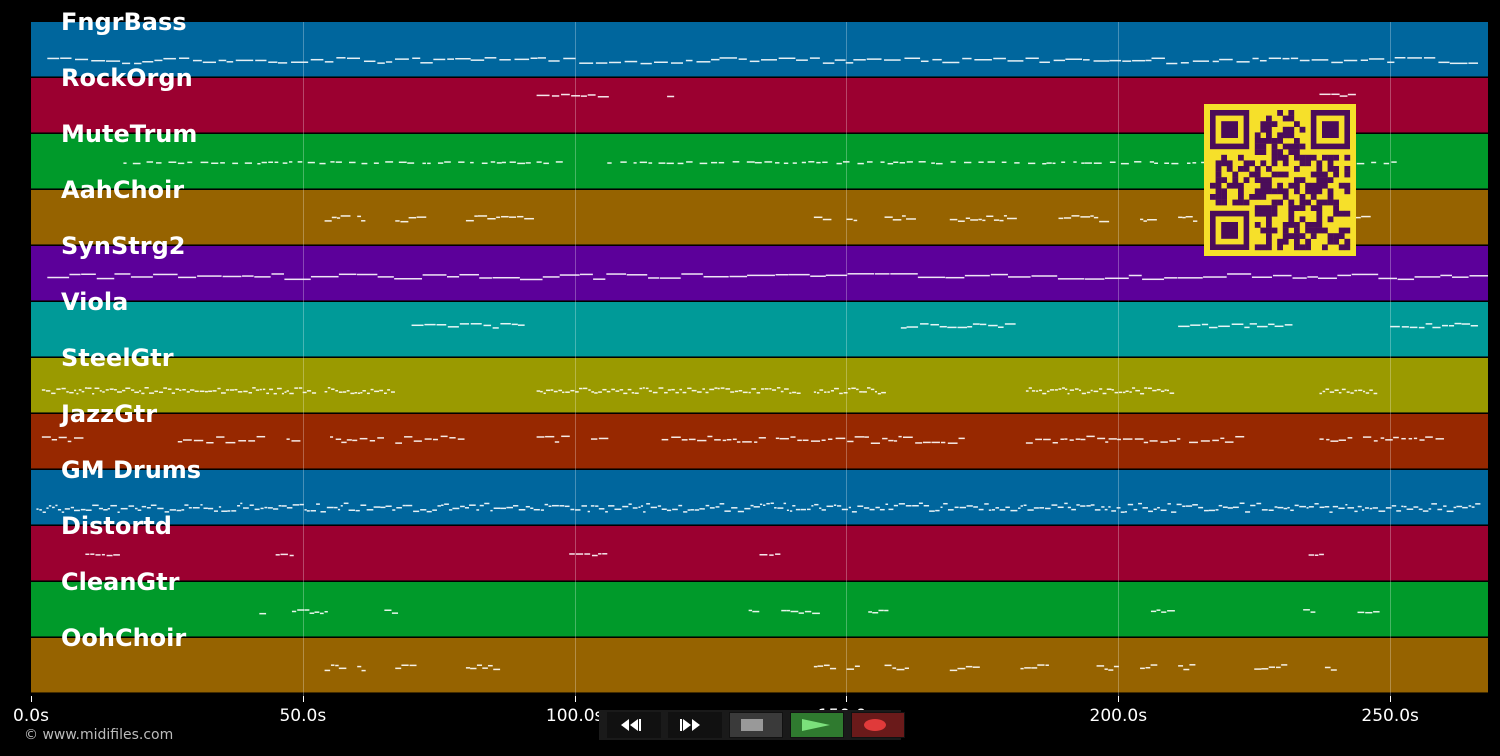 This screenshot has width=1500, height=756. What do you see at coordinates (759, 42) in the screenshot?
I see `track-fngrbass: FngrBass` at bounding box center [759, 42].